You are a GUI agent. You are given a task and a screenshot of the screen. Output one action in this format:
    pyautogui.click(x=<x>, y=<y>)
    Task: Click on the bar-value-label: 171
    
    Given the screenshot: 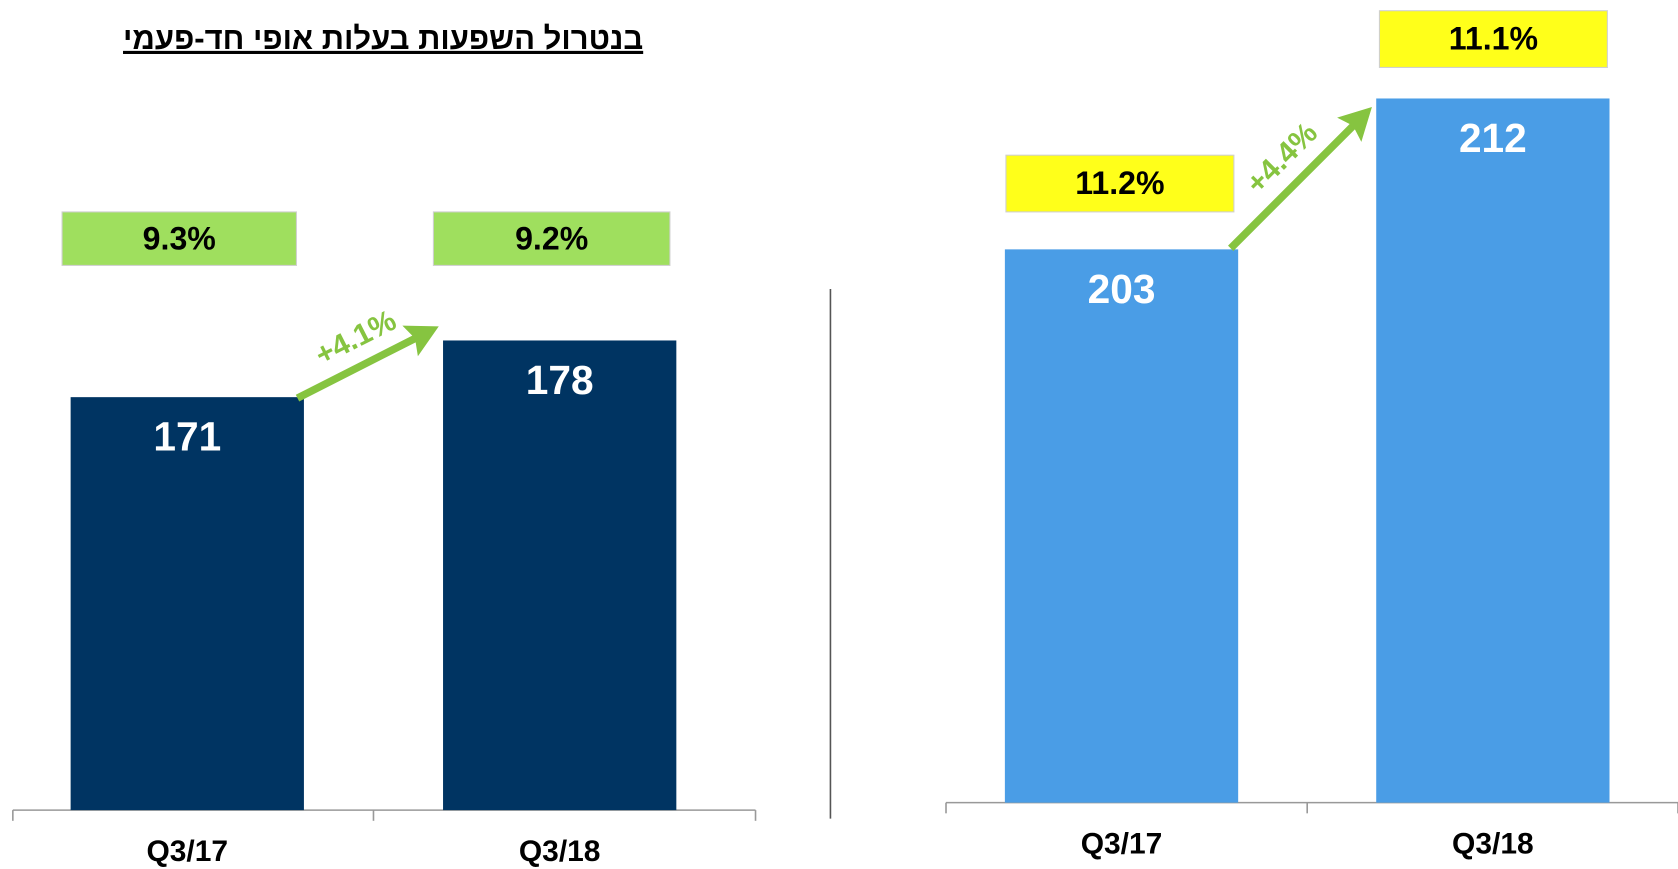 What is the action you would take?
    pyautogui.click(x=187, y=437)
    